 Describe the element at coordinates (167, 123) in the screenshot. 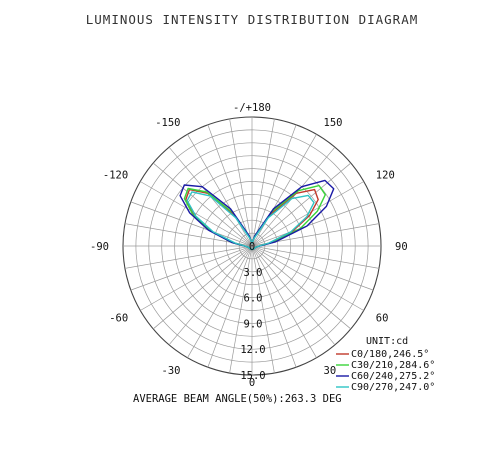

I see `angle-label: -150` at that location.